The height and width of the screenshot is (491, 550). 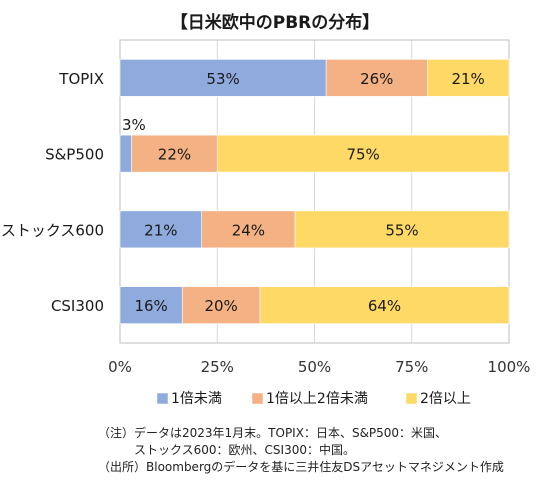 What do you see at coordinates (317, 399) in the screenshot?
I see `legend-label: 1倍以上2倍未満` at bounding box center [317, 399].